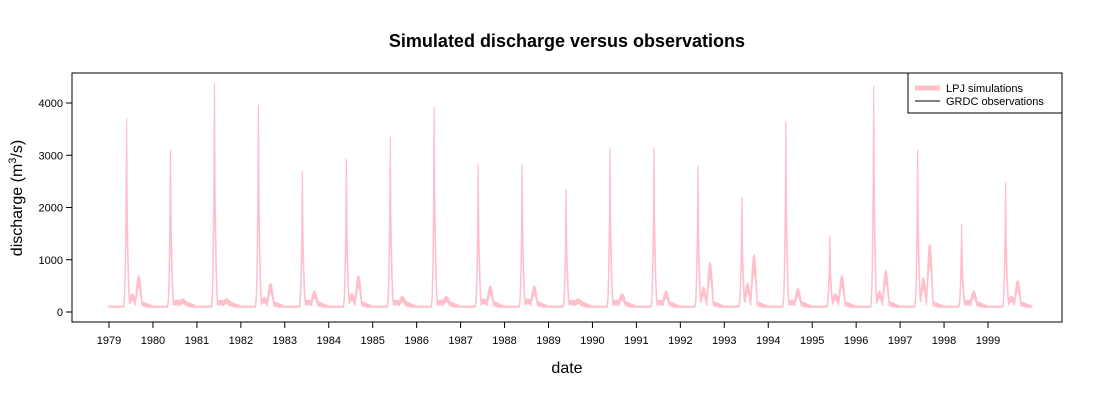 Image resolution: width=1100 pixels, height=412 pixels. Describe the element at coordinates (197, 341) in the screenshot. I see `x-tick-label: 1981` at that location.